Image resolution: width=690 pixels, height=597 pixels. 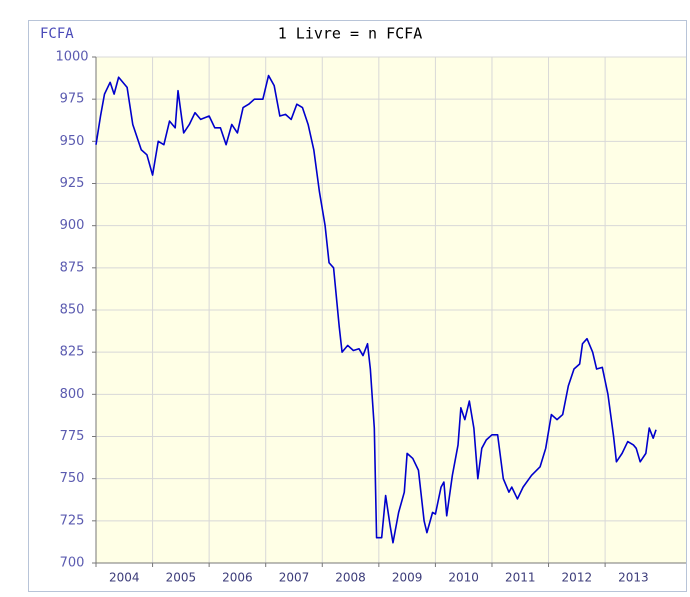 I want to click on x-tick-label: 2005, so click(x=181, y=578).